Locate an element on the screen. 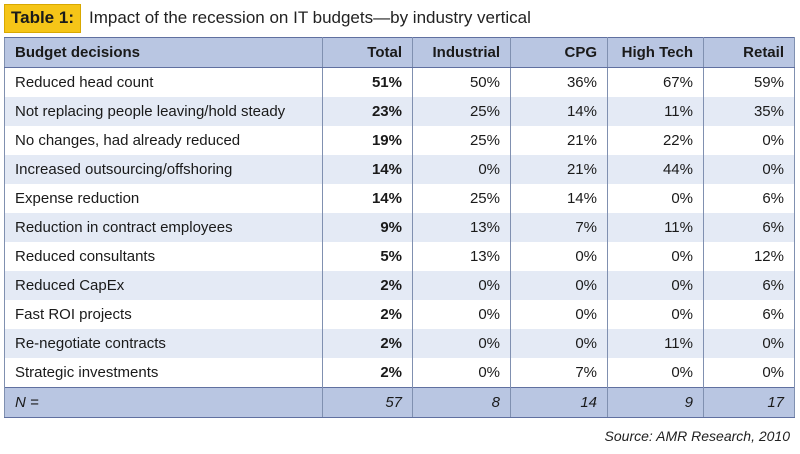 This screenshot has width=800, height=454. table-row: Reduced consultants 5% 13% 0% 0% 12% is located at coordinates (399, 256).